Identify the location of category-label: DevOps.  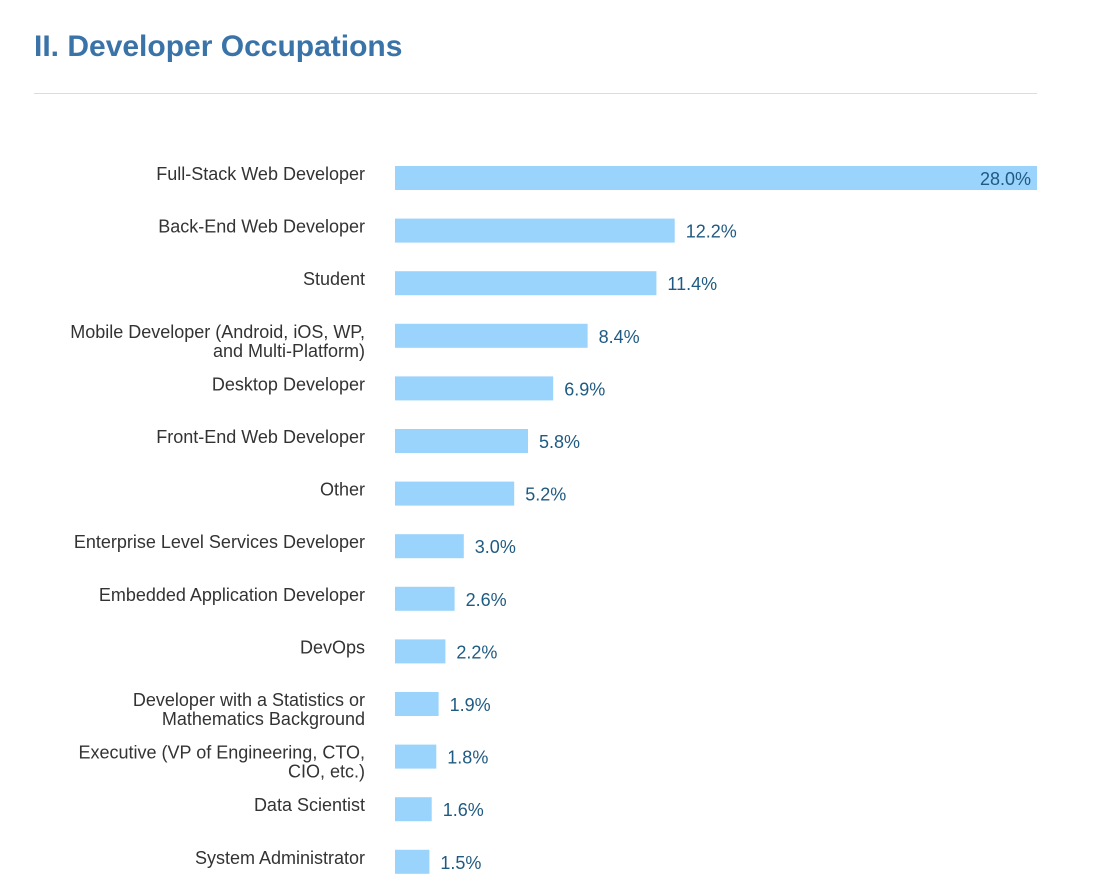
(332, 647).